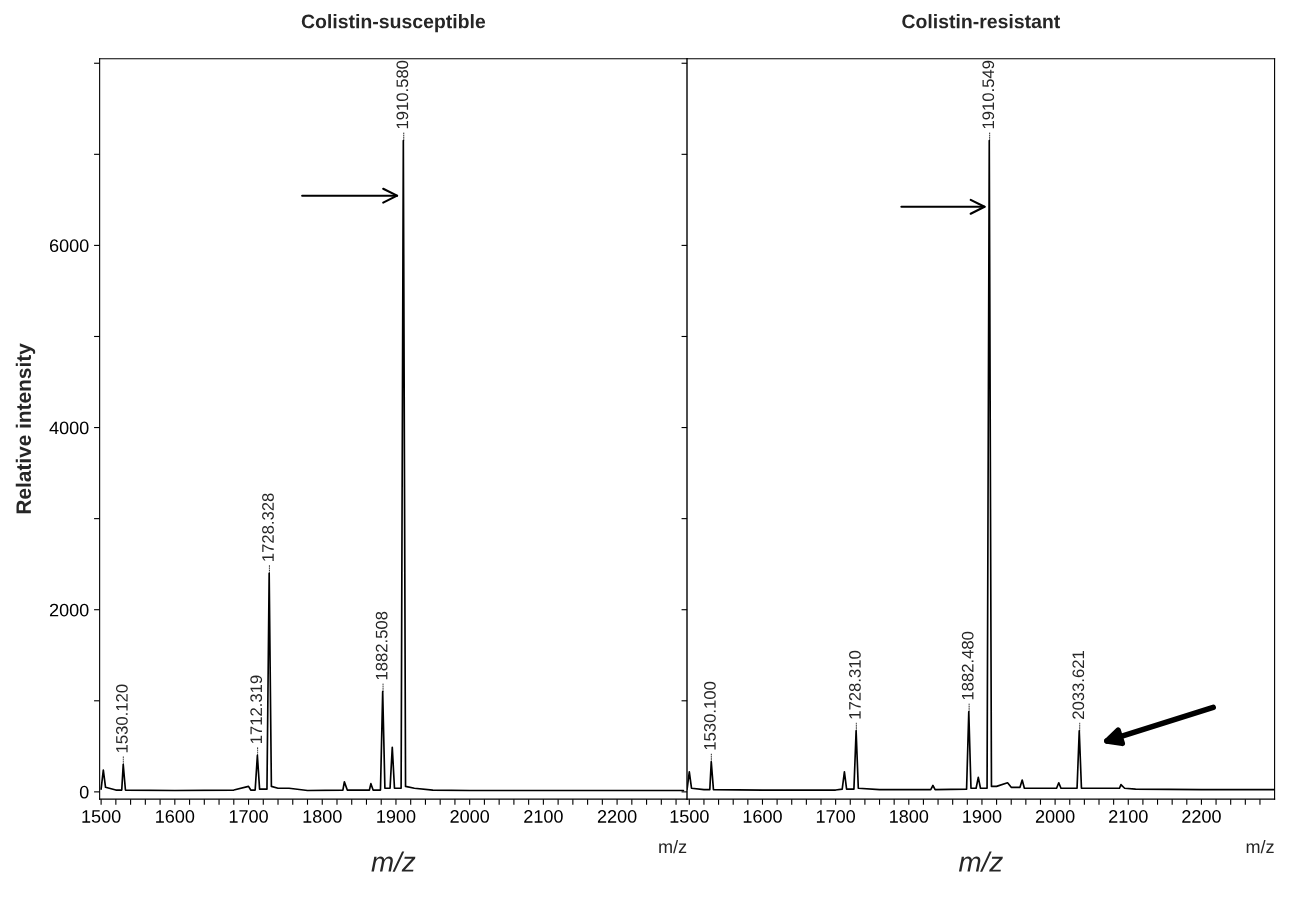  I want to click on annotation: 1882.480, so click(967, 665).